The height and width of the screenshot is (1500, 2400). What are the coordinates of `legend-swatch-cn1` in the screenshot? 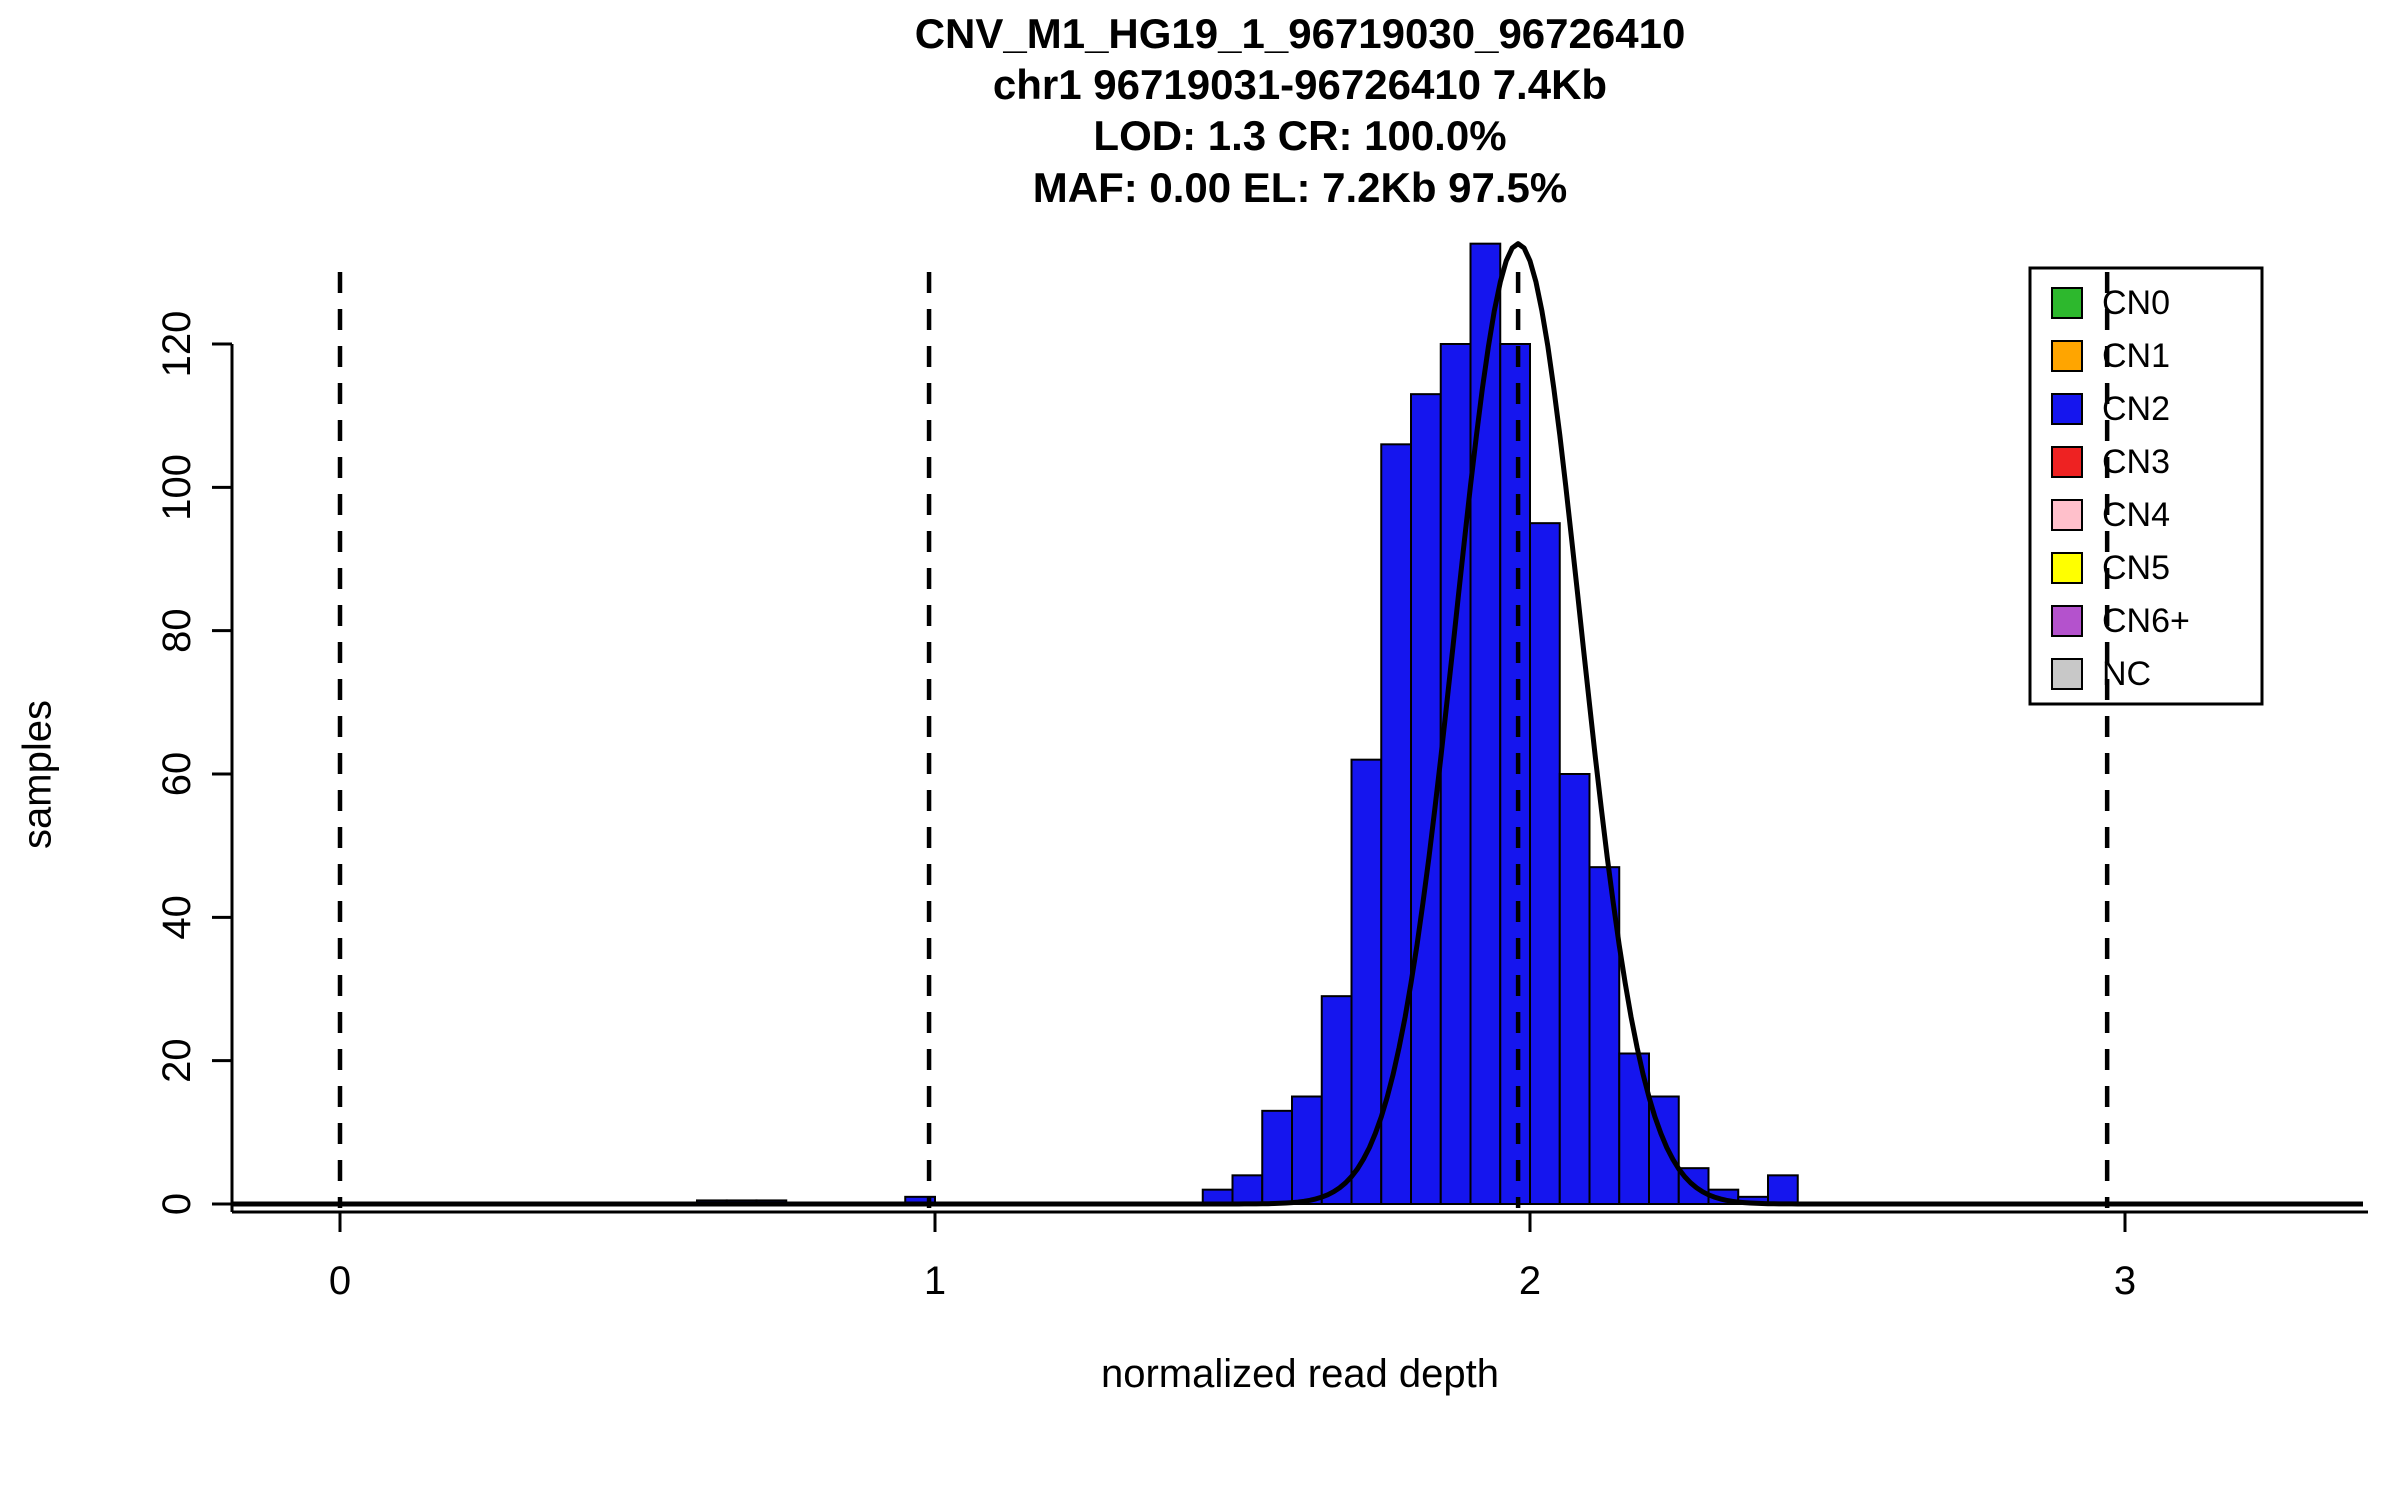 It's located at (2067, 356).